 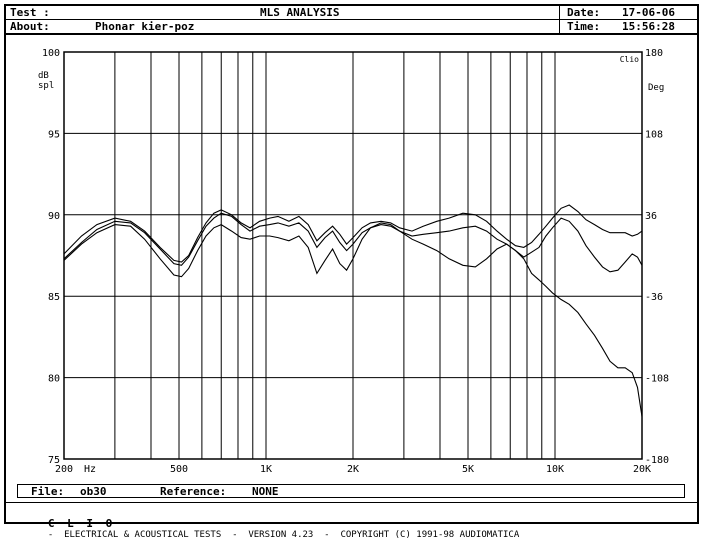 What do you see at coordinates (179, 469) in the screenshot?
I see `x-tick-label: 500` at bounding box center [179, 469].